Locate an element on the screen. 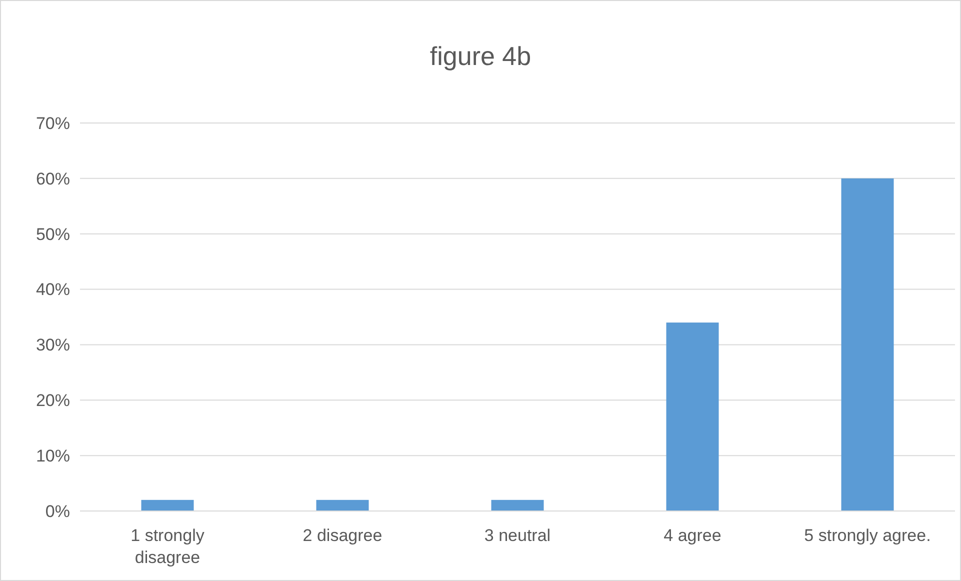 Image resolution: width=961 pixels, height=581 pixels. y-tick-label: 20% is located at coordinates (53, 400).